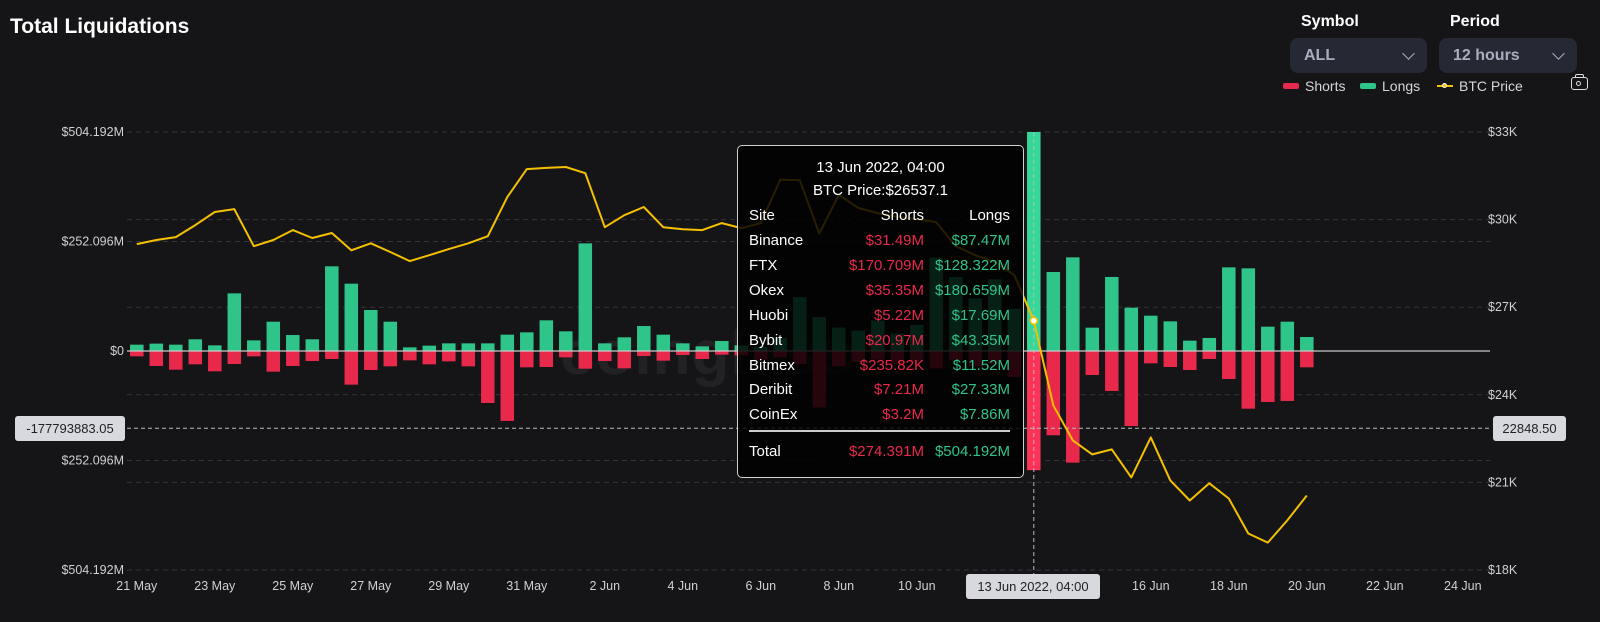 Image resolution: width=1600 pixels, height=622 pixels. I want to click on symbol-select: ALL, so click(1358, 55).